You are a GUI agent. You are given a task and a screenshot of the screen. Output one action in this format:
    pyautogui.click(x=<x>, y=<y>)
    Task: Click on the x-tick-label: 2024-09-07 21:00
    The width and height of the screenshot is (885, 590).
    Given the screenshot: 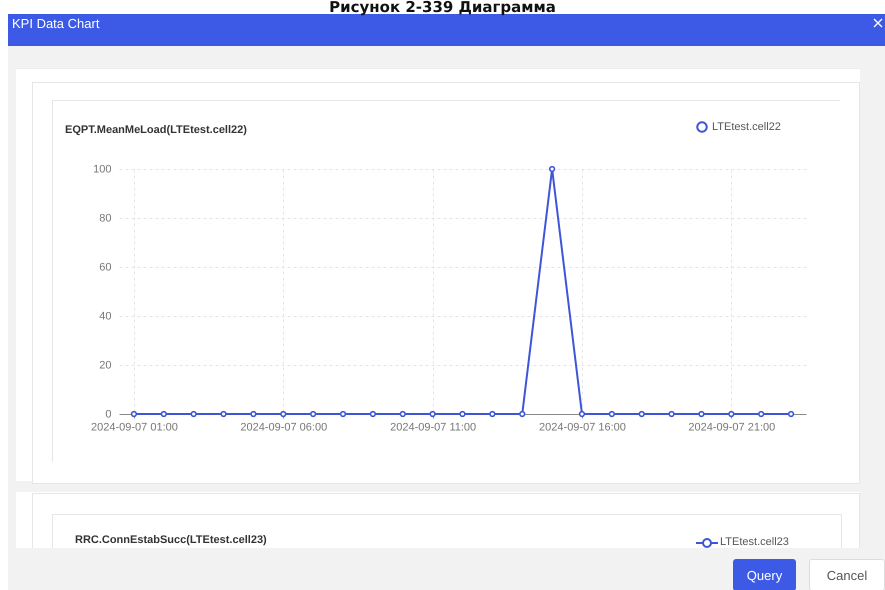 What is the action you would take?
    pyautogui.click(x=732, y=428)
    